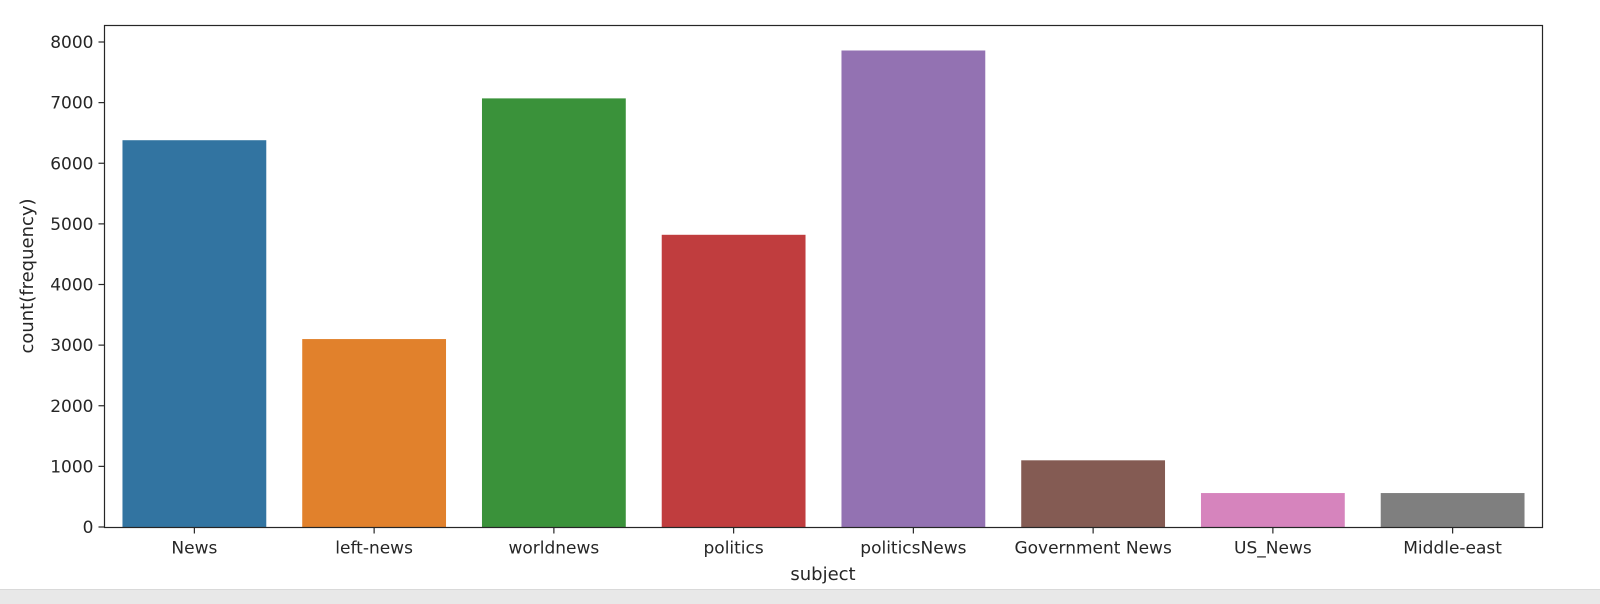 The image size is (1600, 604). I want to click on y-tick-label: 3000, so click(71, 346).